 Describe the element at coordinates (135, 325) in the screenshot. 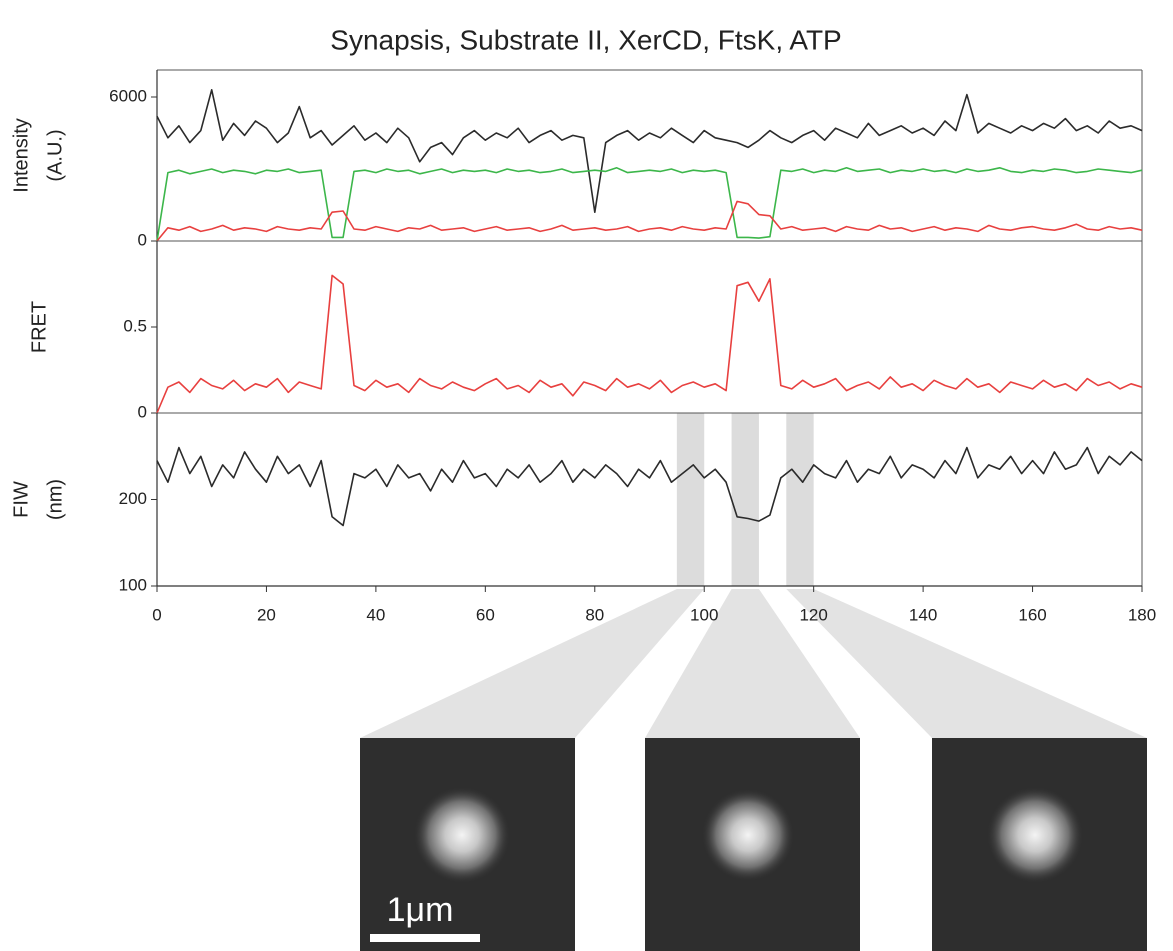

I see `y-tick-label: 0.5` at that location.